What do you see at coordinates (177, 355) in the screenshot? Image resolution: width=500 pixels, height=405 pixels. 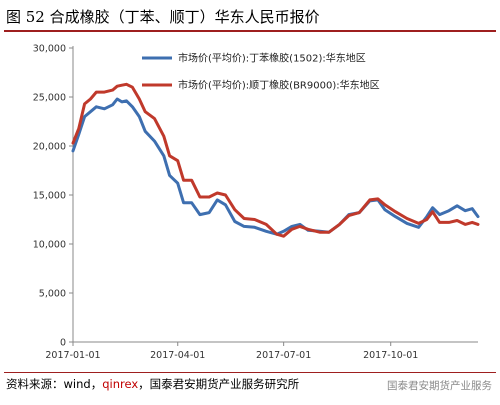 I see `x-tick-label: 2017-04-01` at bounding box center [177, 355].